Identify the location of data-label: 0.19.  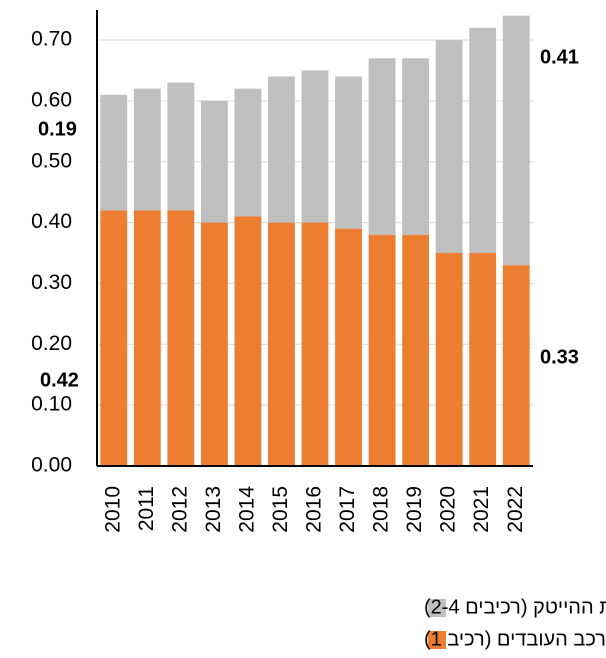
(57, 129).